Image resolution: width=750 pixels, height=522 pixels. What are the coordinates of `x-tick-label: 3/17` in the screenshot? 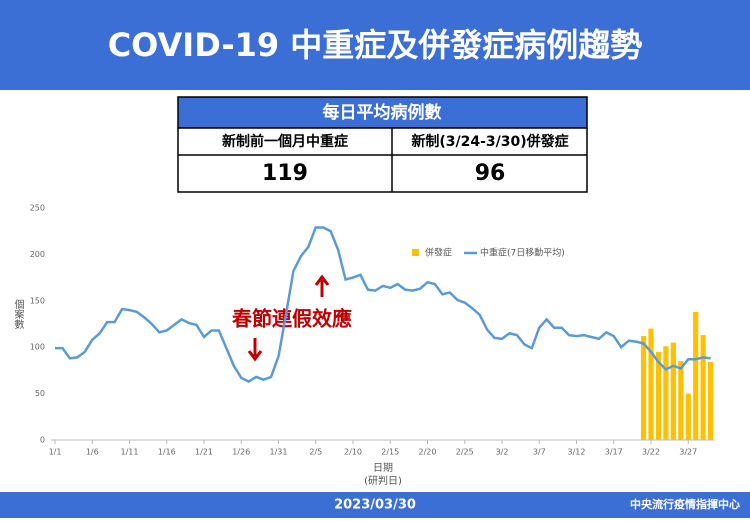 It's located at (614, 452).